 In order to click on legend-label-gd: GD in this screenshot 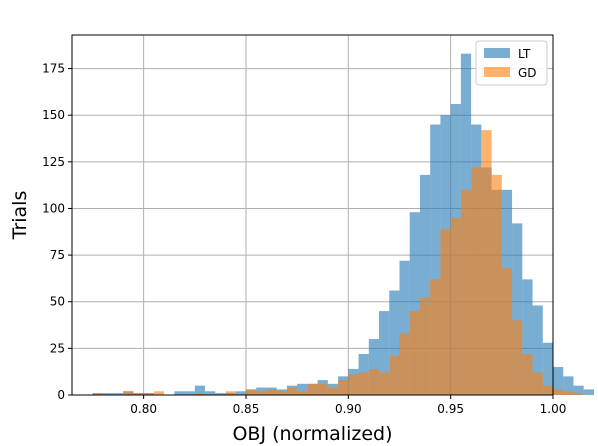, I will do `click(527, 73)`.